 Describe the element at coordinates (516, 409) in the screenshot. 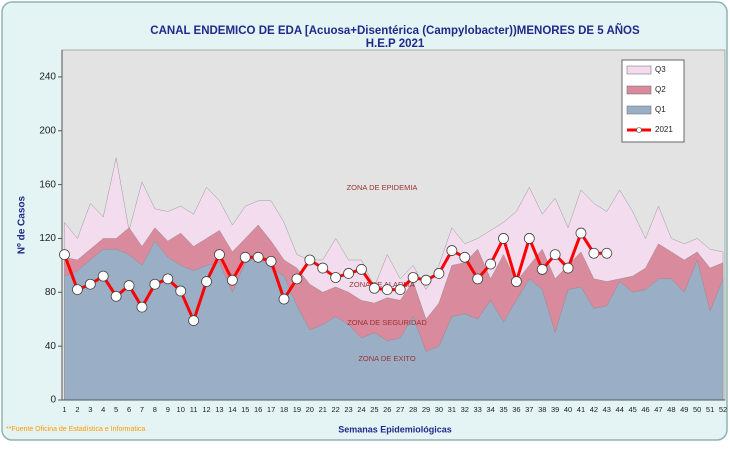

I see `x-tick-label: 36` at that location.